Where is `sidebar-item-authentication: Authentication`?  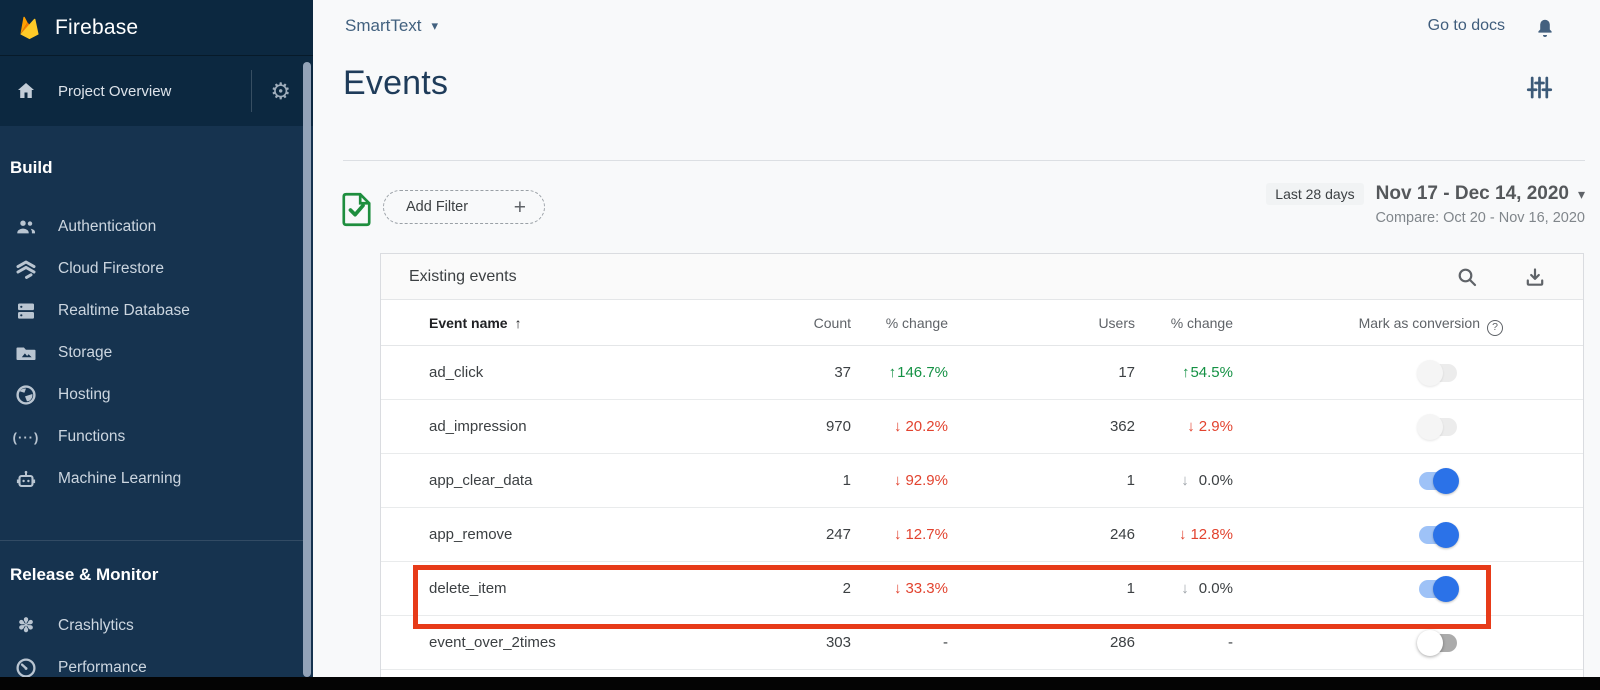 sidebar-item-authentication: Authentication is located at coordinates (152, 227).